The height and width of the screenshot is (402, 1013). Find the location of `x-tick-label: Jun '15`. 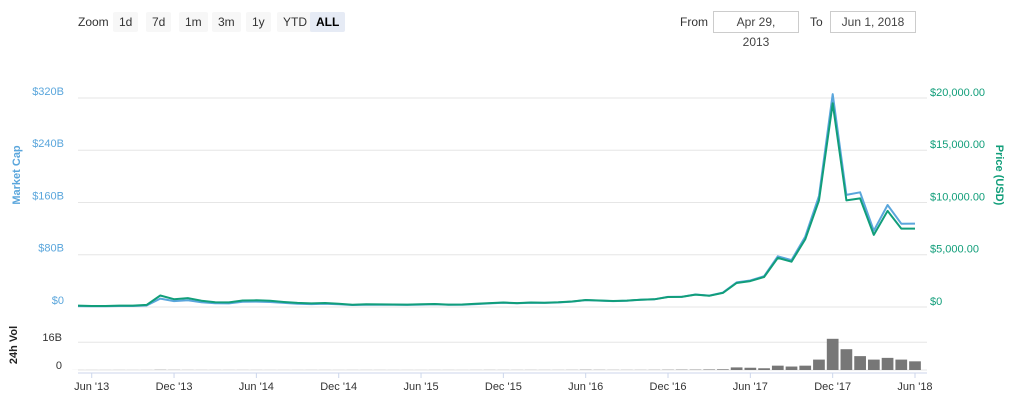

x-tick-label: Jun '15 is located at coordinates (420, 387).